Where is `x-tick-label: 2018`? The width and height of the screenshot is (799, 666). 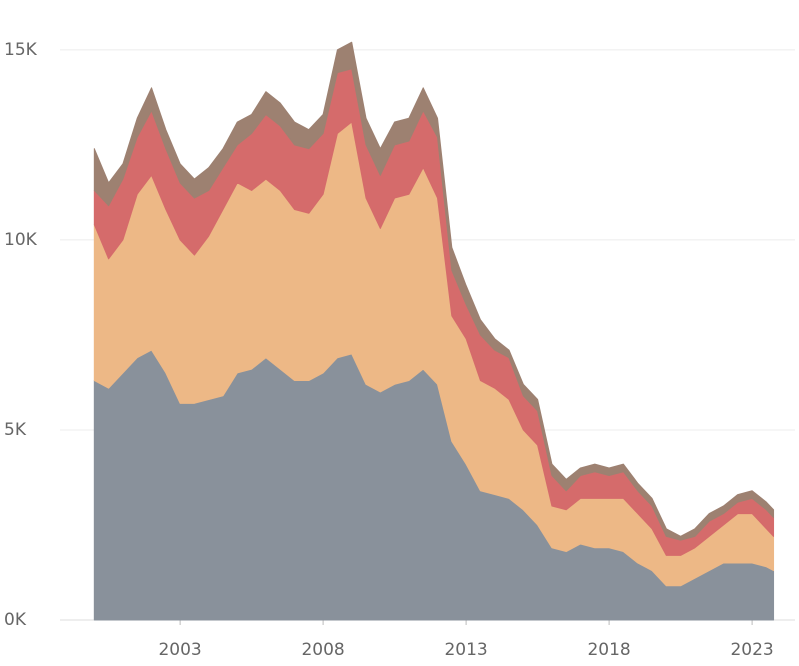
x-tick-label: 2018 is located at coordinates (608, 650).